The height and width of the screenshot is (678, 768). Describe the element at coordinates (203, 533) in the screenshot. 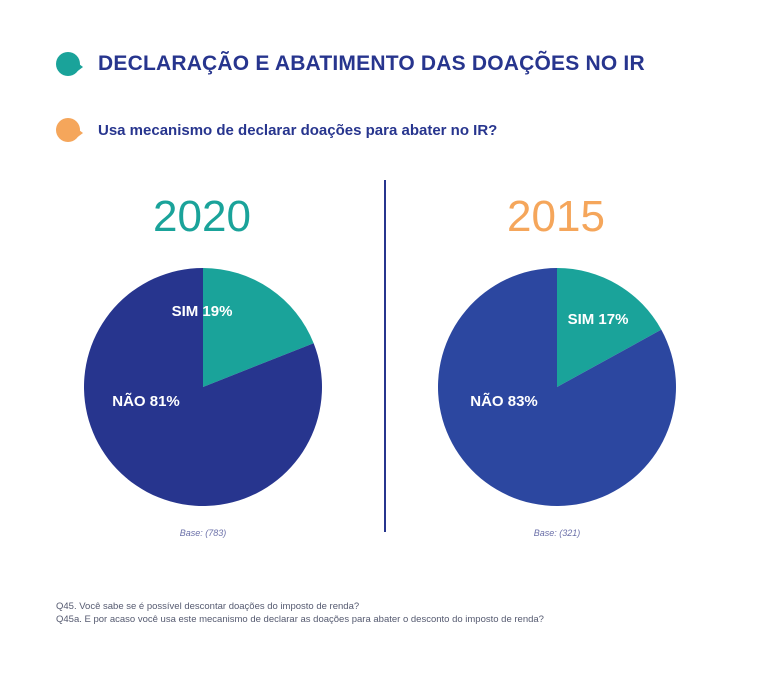

I see `base-2020: Base: (783)` at that location.